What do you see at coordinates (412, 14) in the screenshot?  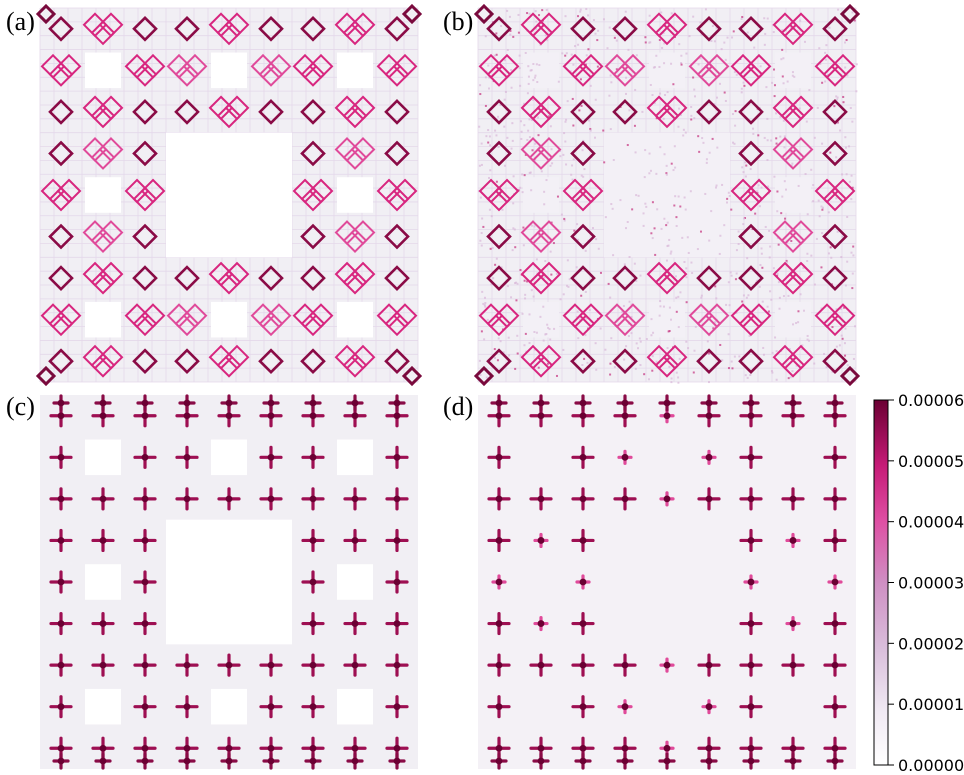 I see `corner-mark` at bounding box center [412, 14].